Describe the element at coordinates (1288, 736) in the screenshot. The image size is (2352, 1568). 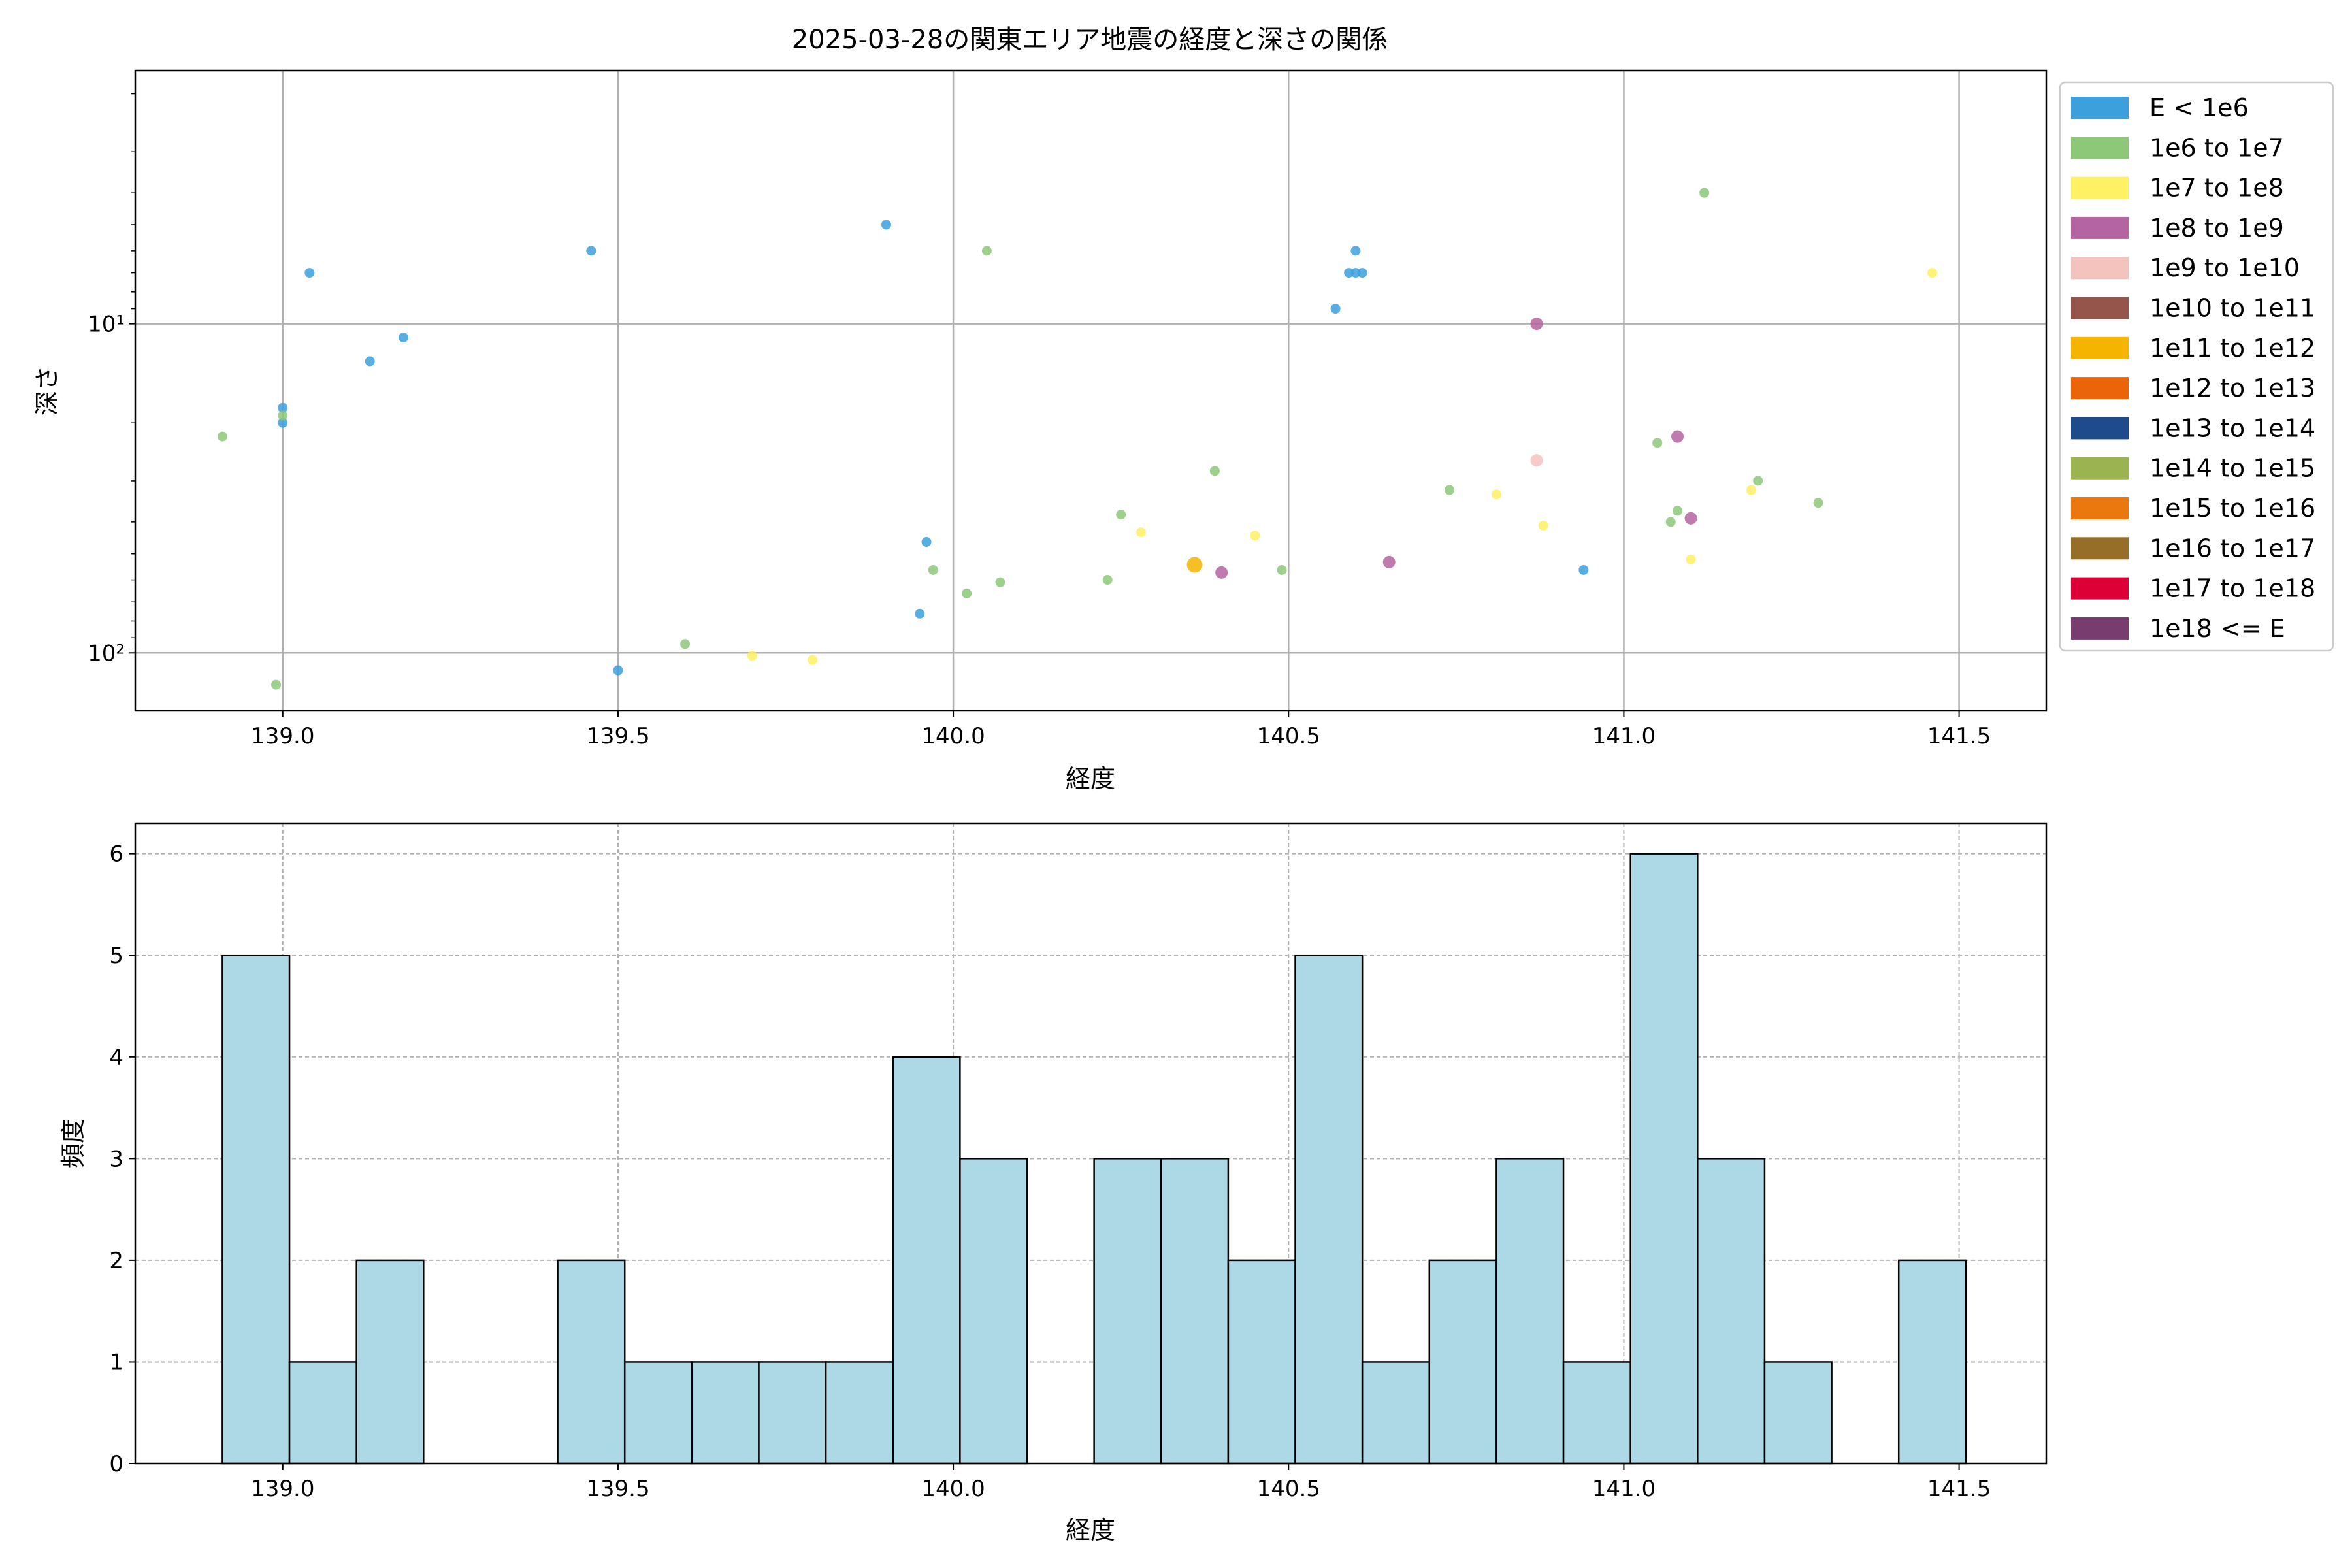
I see `scatter-x-tick-label: 140.5` at that location.